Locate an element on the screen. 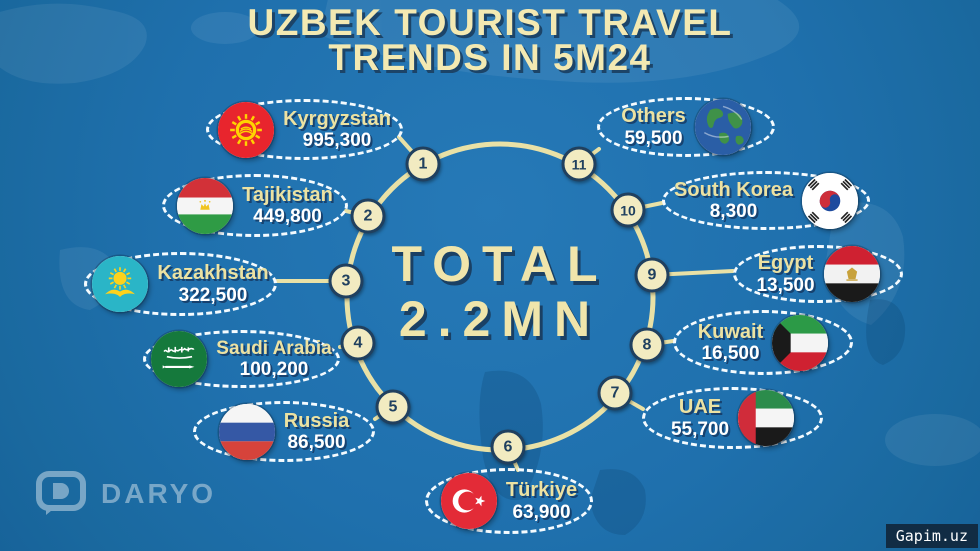 The height and width of the screenshot is (551, 980). country-text: Kuwait 16,500 is located at coordinates (731, 343).